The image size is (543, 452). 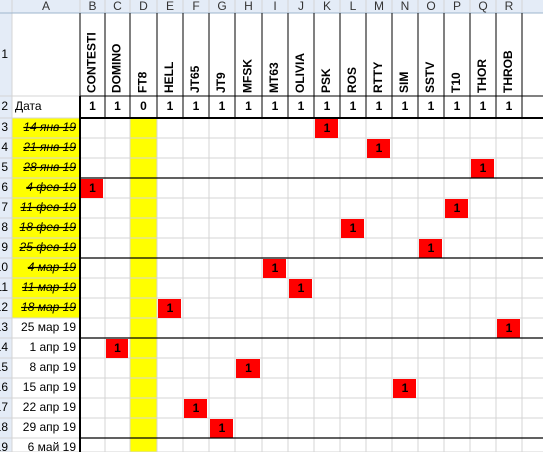 I want to click on date-cell: 28 янв 19, so click(x=49, y=167).